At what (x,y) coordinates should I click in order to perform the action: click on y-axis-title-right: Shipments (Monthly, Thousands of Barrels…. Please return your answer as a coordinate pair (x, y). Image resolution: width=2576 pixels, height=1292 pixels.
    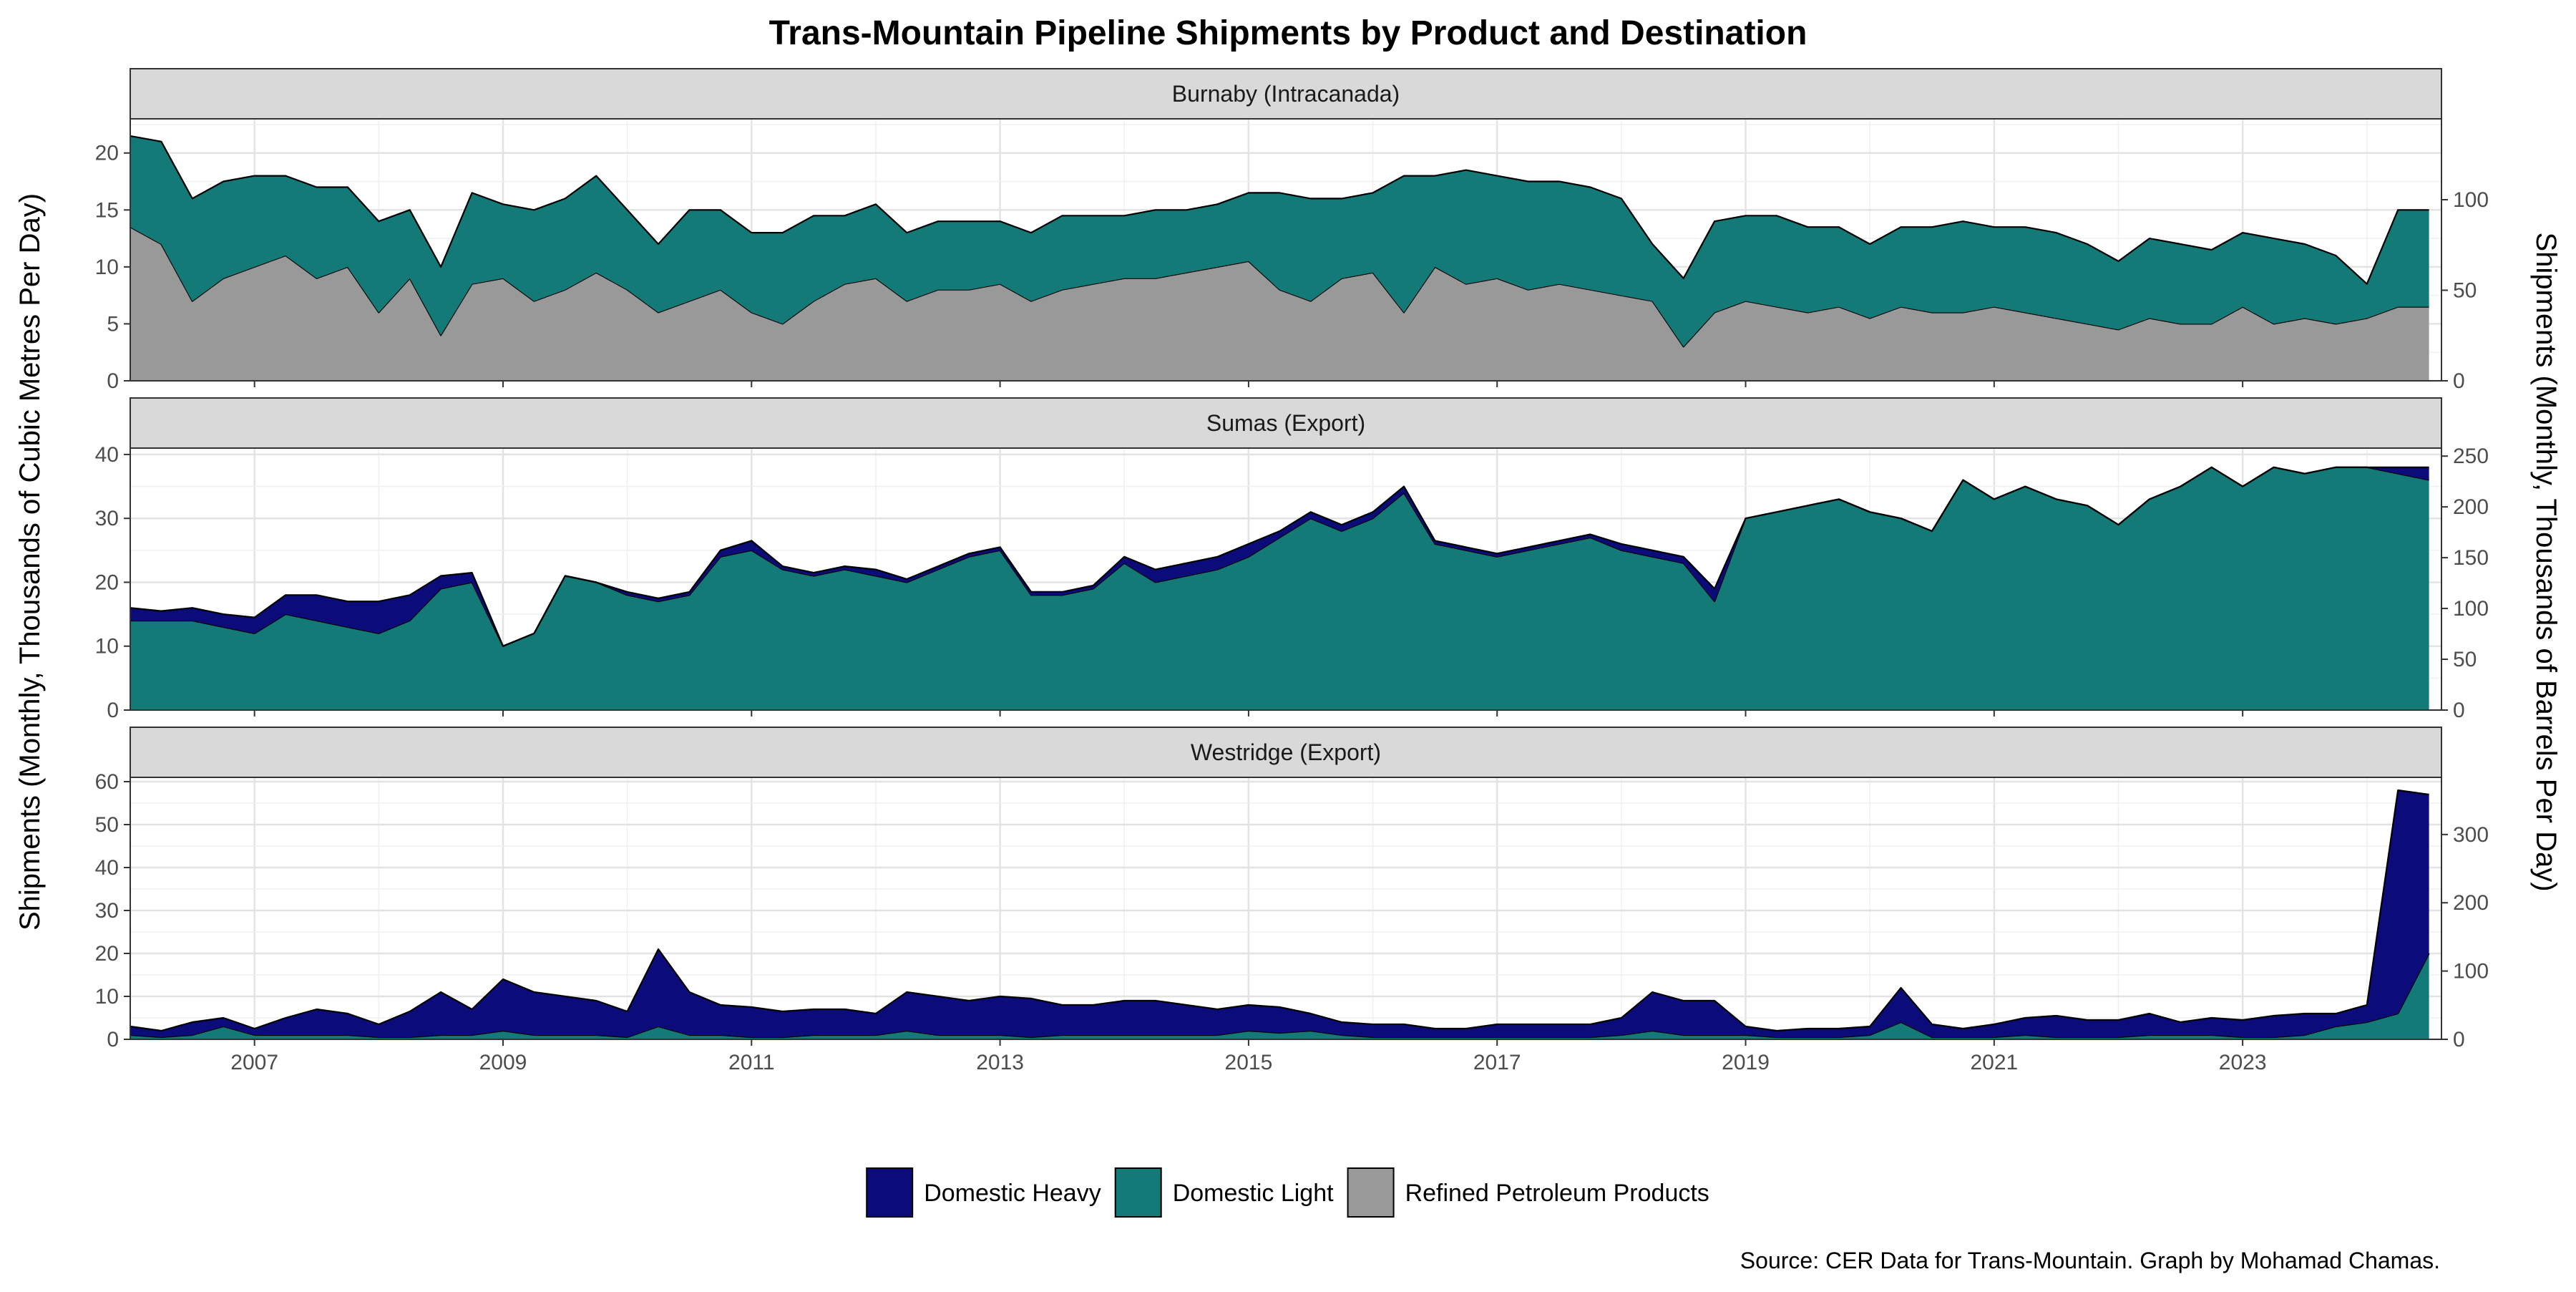
    Looking at the image, I should click on (2546, 561).